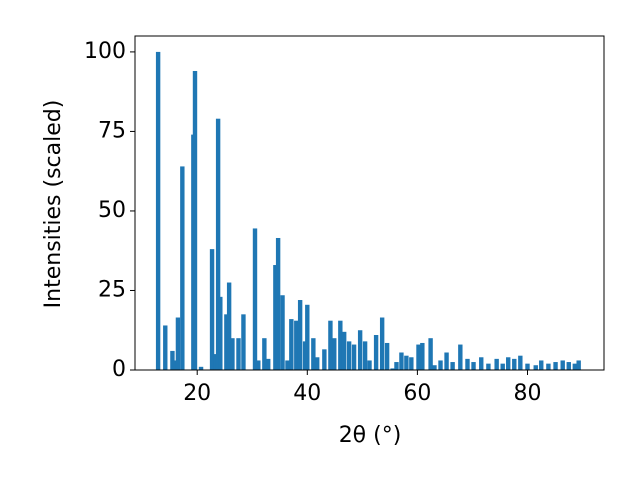 The height and width of the screenshot is (480, 640). Describe the element at coordinates (53, 204) in the screenshot. I see `y-axis-label: Intensities (scaled)` at that location.